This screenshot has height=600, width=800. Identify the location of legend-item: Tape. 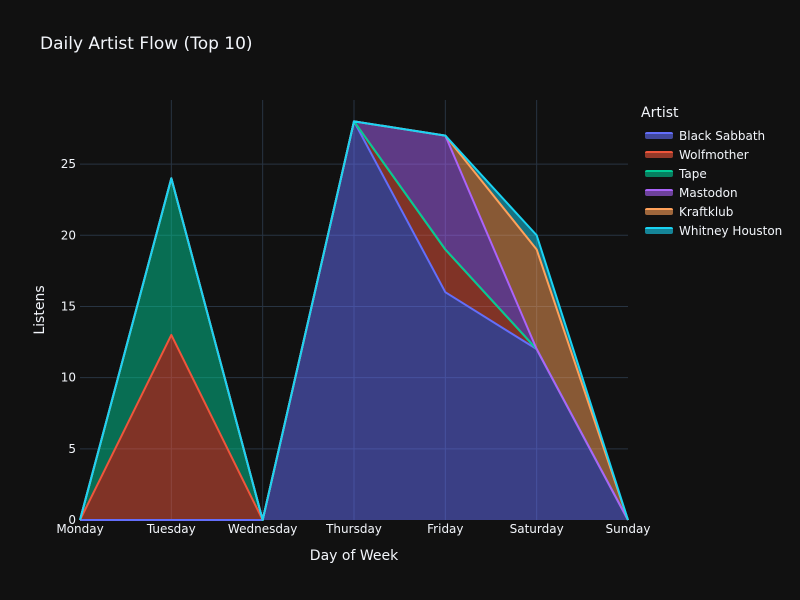
(718, 173).